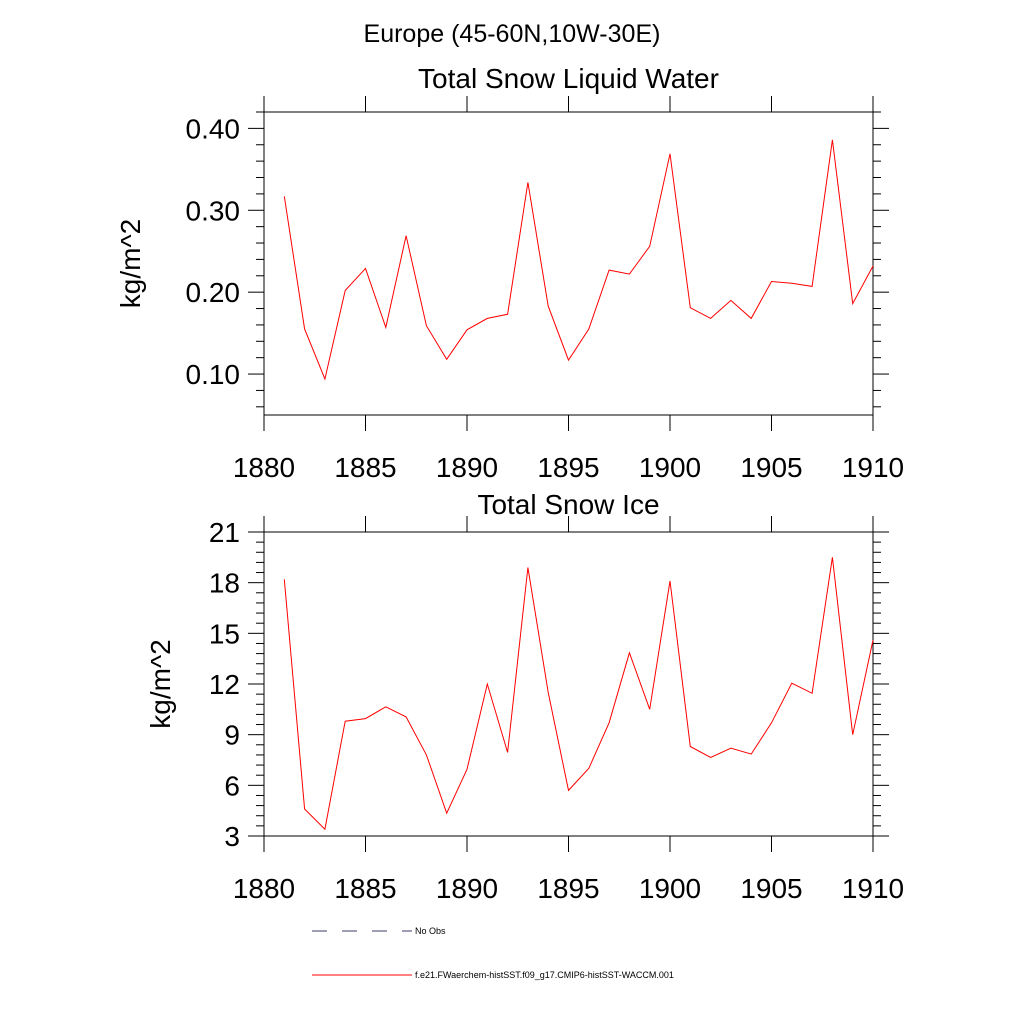  Describe the element at coordinates (568, 504) in the screenshot. I see `chart-title: Total Snow Ice` at that location.